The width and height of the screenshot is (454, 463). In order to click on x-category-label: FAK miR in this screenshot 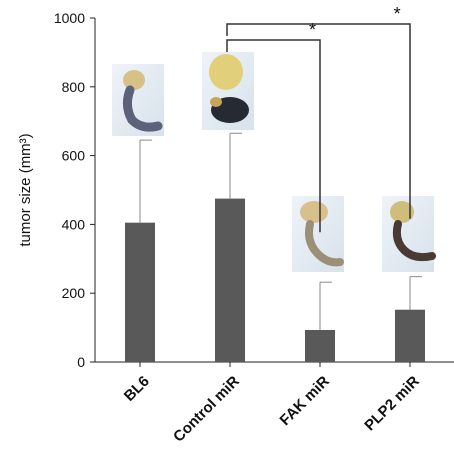, I will do `click(305, 401)`.